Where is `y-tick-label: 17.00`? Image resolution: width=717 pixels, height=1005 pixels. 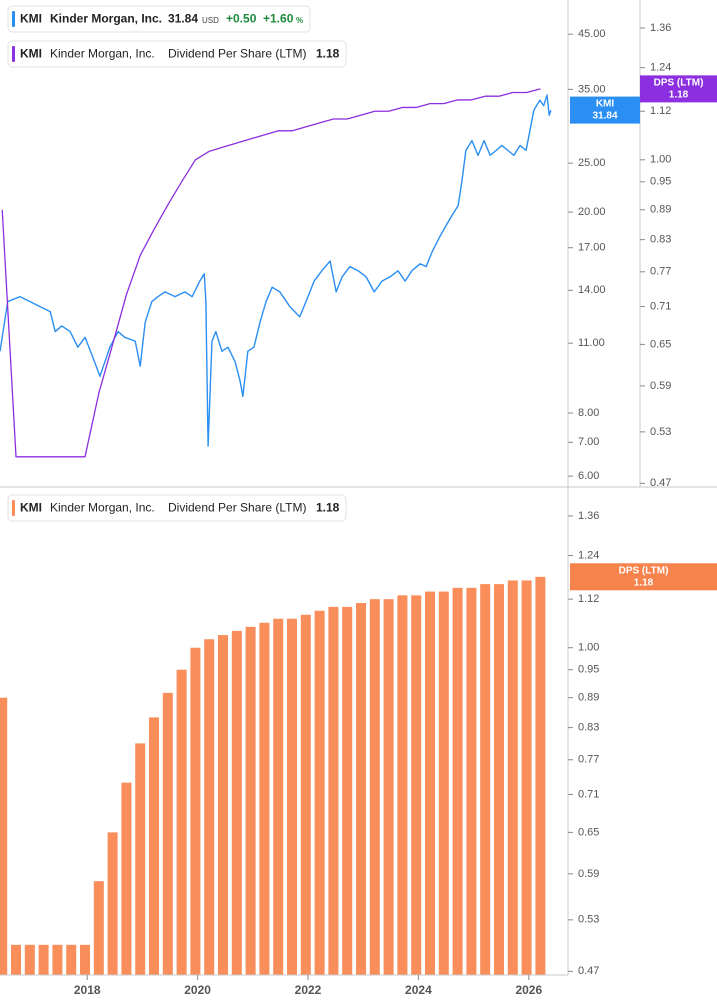
y-tick-label: 17.00 is located at coordinates (592, 248).